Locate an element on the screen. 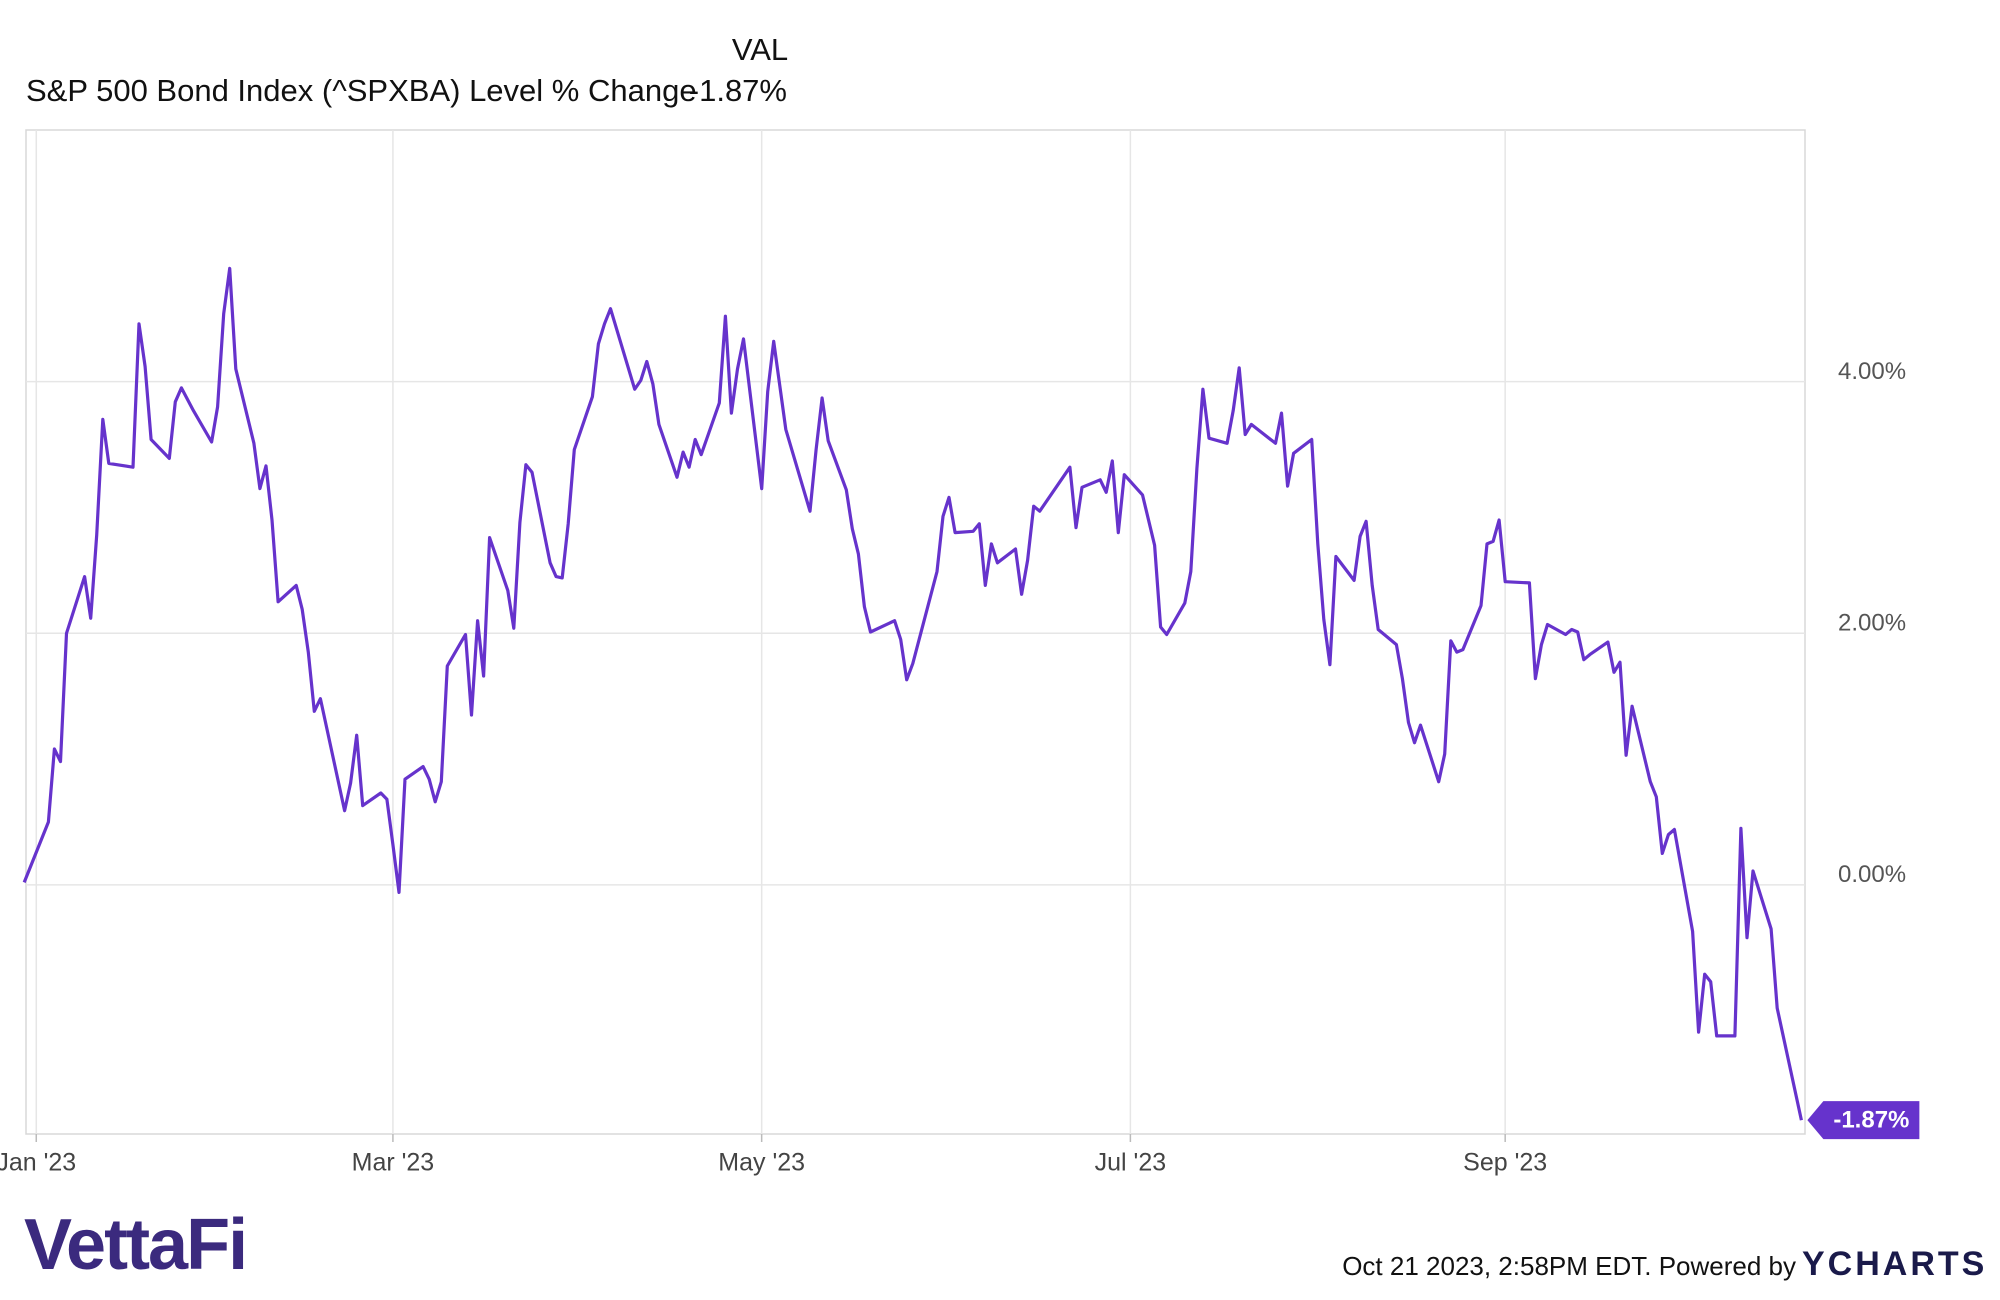 Image resolution: width=2000 pixels, height=1300 pixels. x-tick-label: Jan '23 is located at coordinates (38, 1163).